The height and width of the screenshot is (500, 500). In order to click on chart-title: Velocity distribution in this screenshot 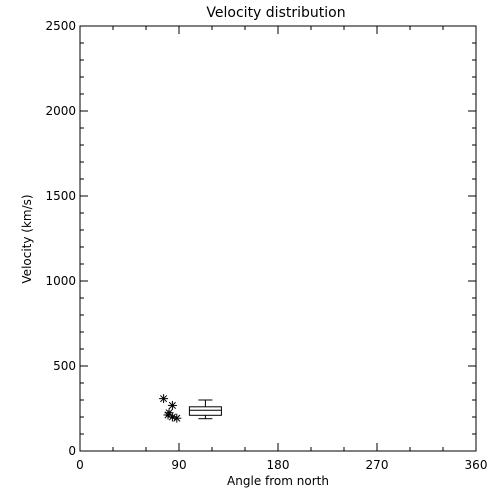, I will do `click(275, 13)`.